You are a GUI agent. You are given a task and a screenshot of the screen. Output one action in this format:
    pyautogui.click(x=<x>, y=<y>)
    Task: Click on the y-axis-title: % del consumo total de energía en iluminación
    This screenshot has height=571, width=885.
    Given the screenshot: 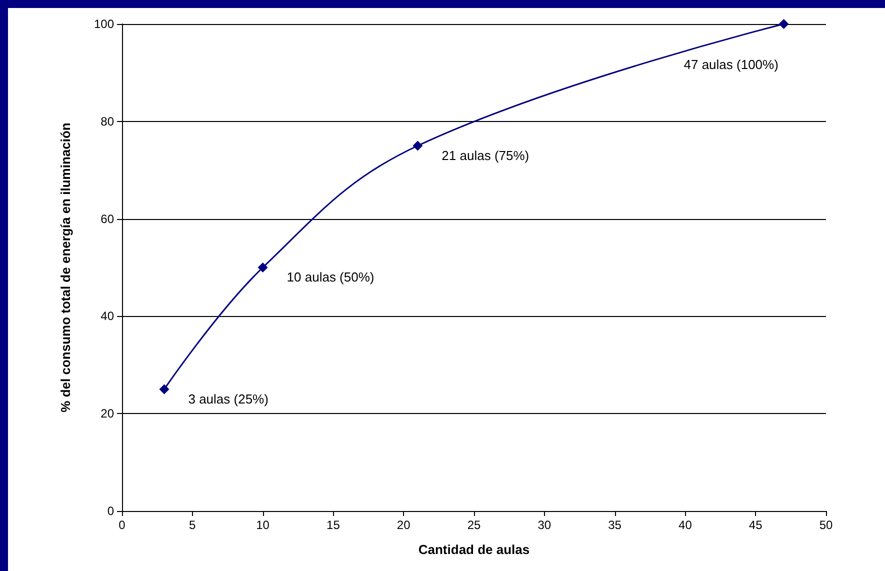 What is the action you would take?
    pyautogui.click(x=65, y=267)
    